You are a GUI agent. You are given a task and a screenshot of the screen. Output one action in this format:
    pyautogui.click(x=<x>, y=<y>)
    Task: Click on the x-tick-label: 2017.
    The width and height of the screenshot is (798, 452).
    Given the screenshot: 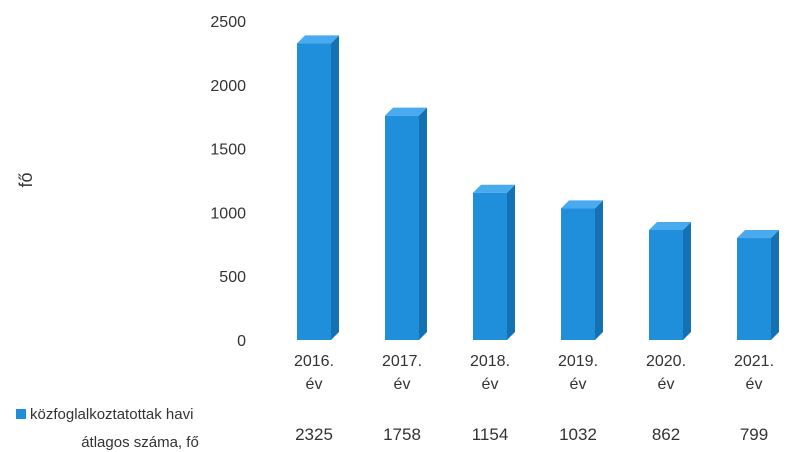 What is the action you would take?
    pyautogui.click(x=402, y=361)
    